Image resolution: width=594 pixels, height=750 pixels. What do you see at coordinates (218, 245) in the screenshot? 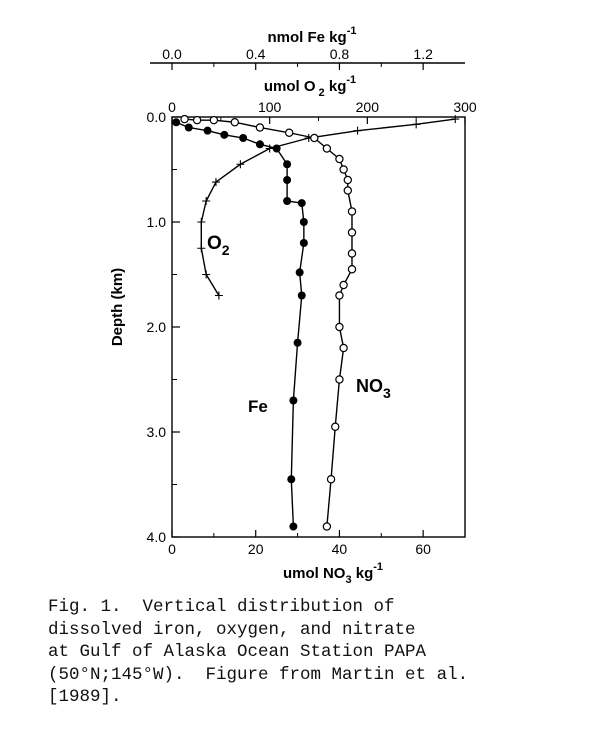
I see `o2-series-label: O2` at bounding box center [218, 245].